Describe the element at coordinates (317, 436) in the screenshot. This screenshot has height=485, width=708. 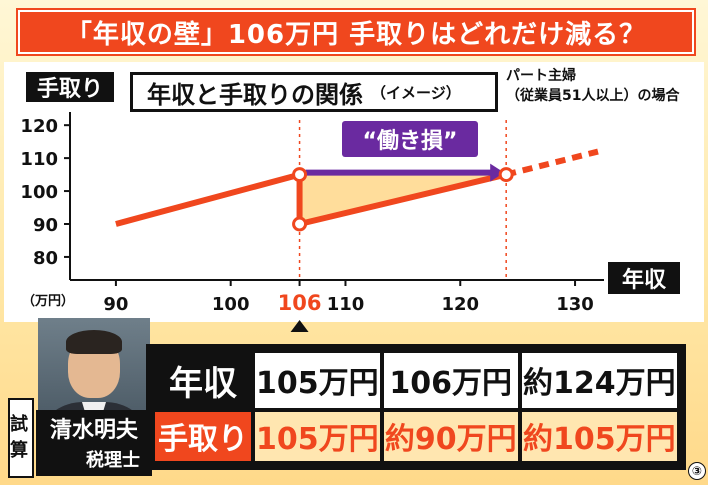
I see `takehome-cell: 105万円` at that location.